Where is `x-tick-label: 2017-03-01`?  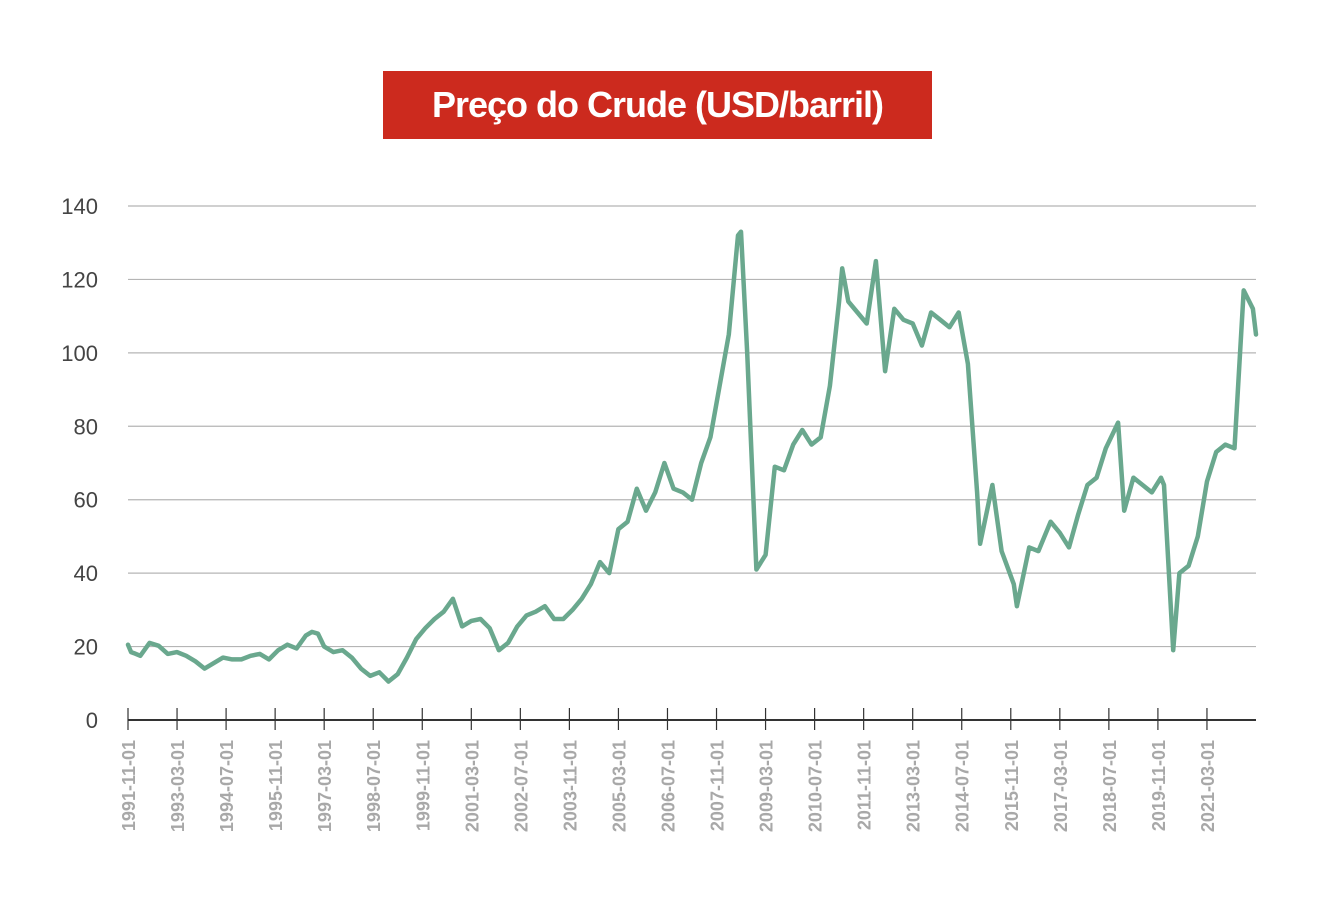 x-tick-label: 2017-03-01 is located at coordinates (1061, 786).